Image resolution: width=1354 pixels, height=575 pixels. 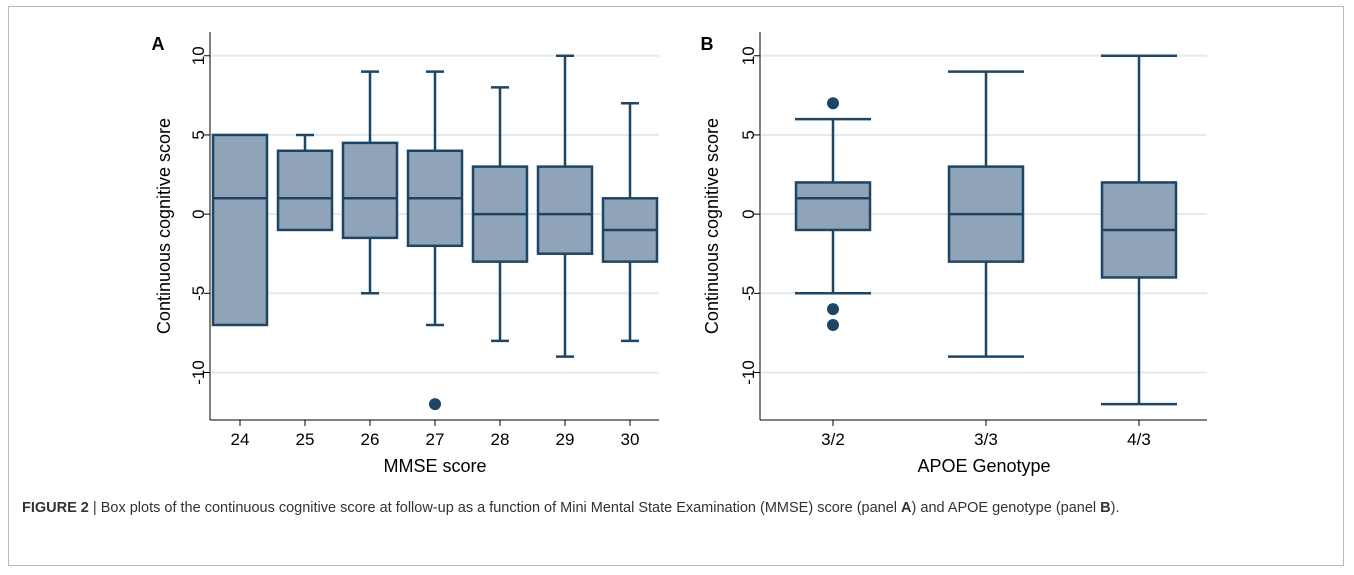 I want to click on caption-text-3: )., so click(x=1115, y=508).